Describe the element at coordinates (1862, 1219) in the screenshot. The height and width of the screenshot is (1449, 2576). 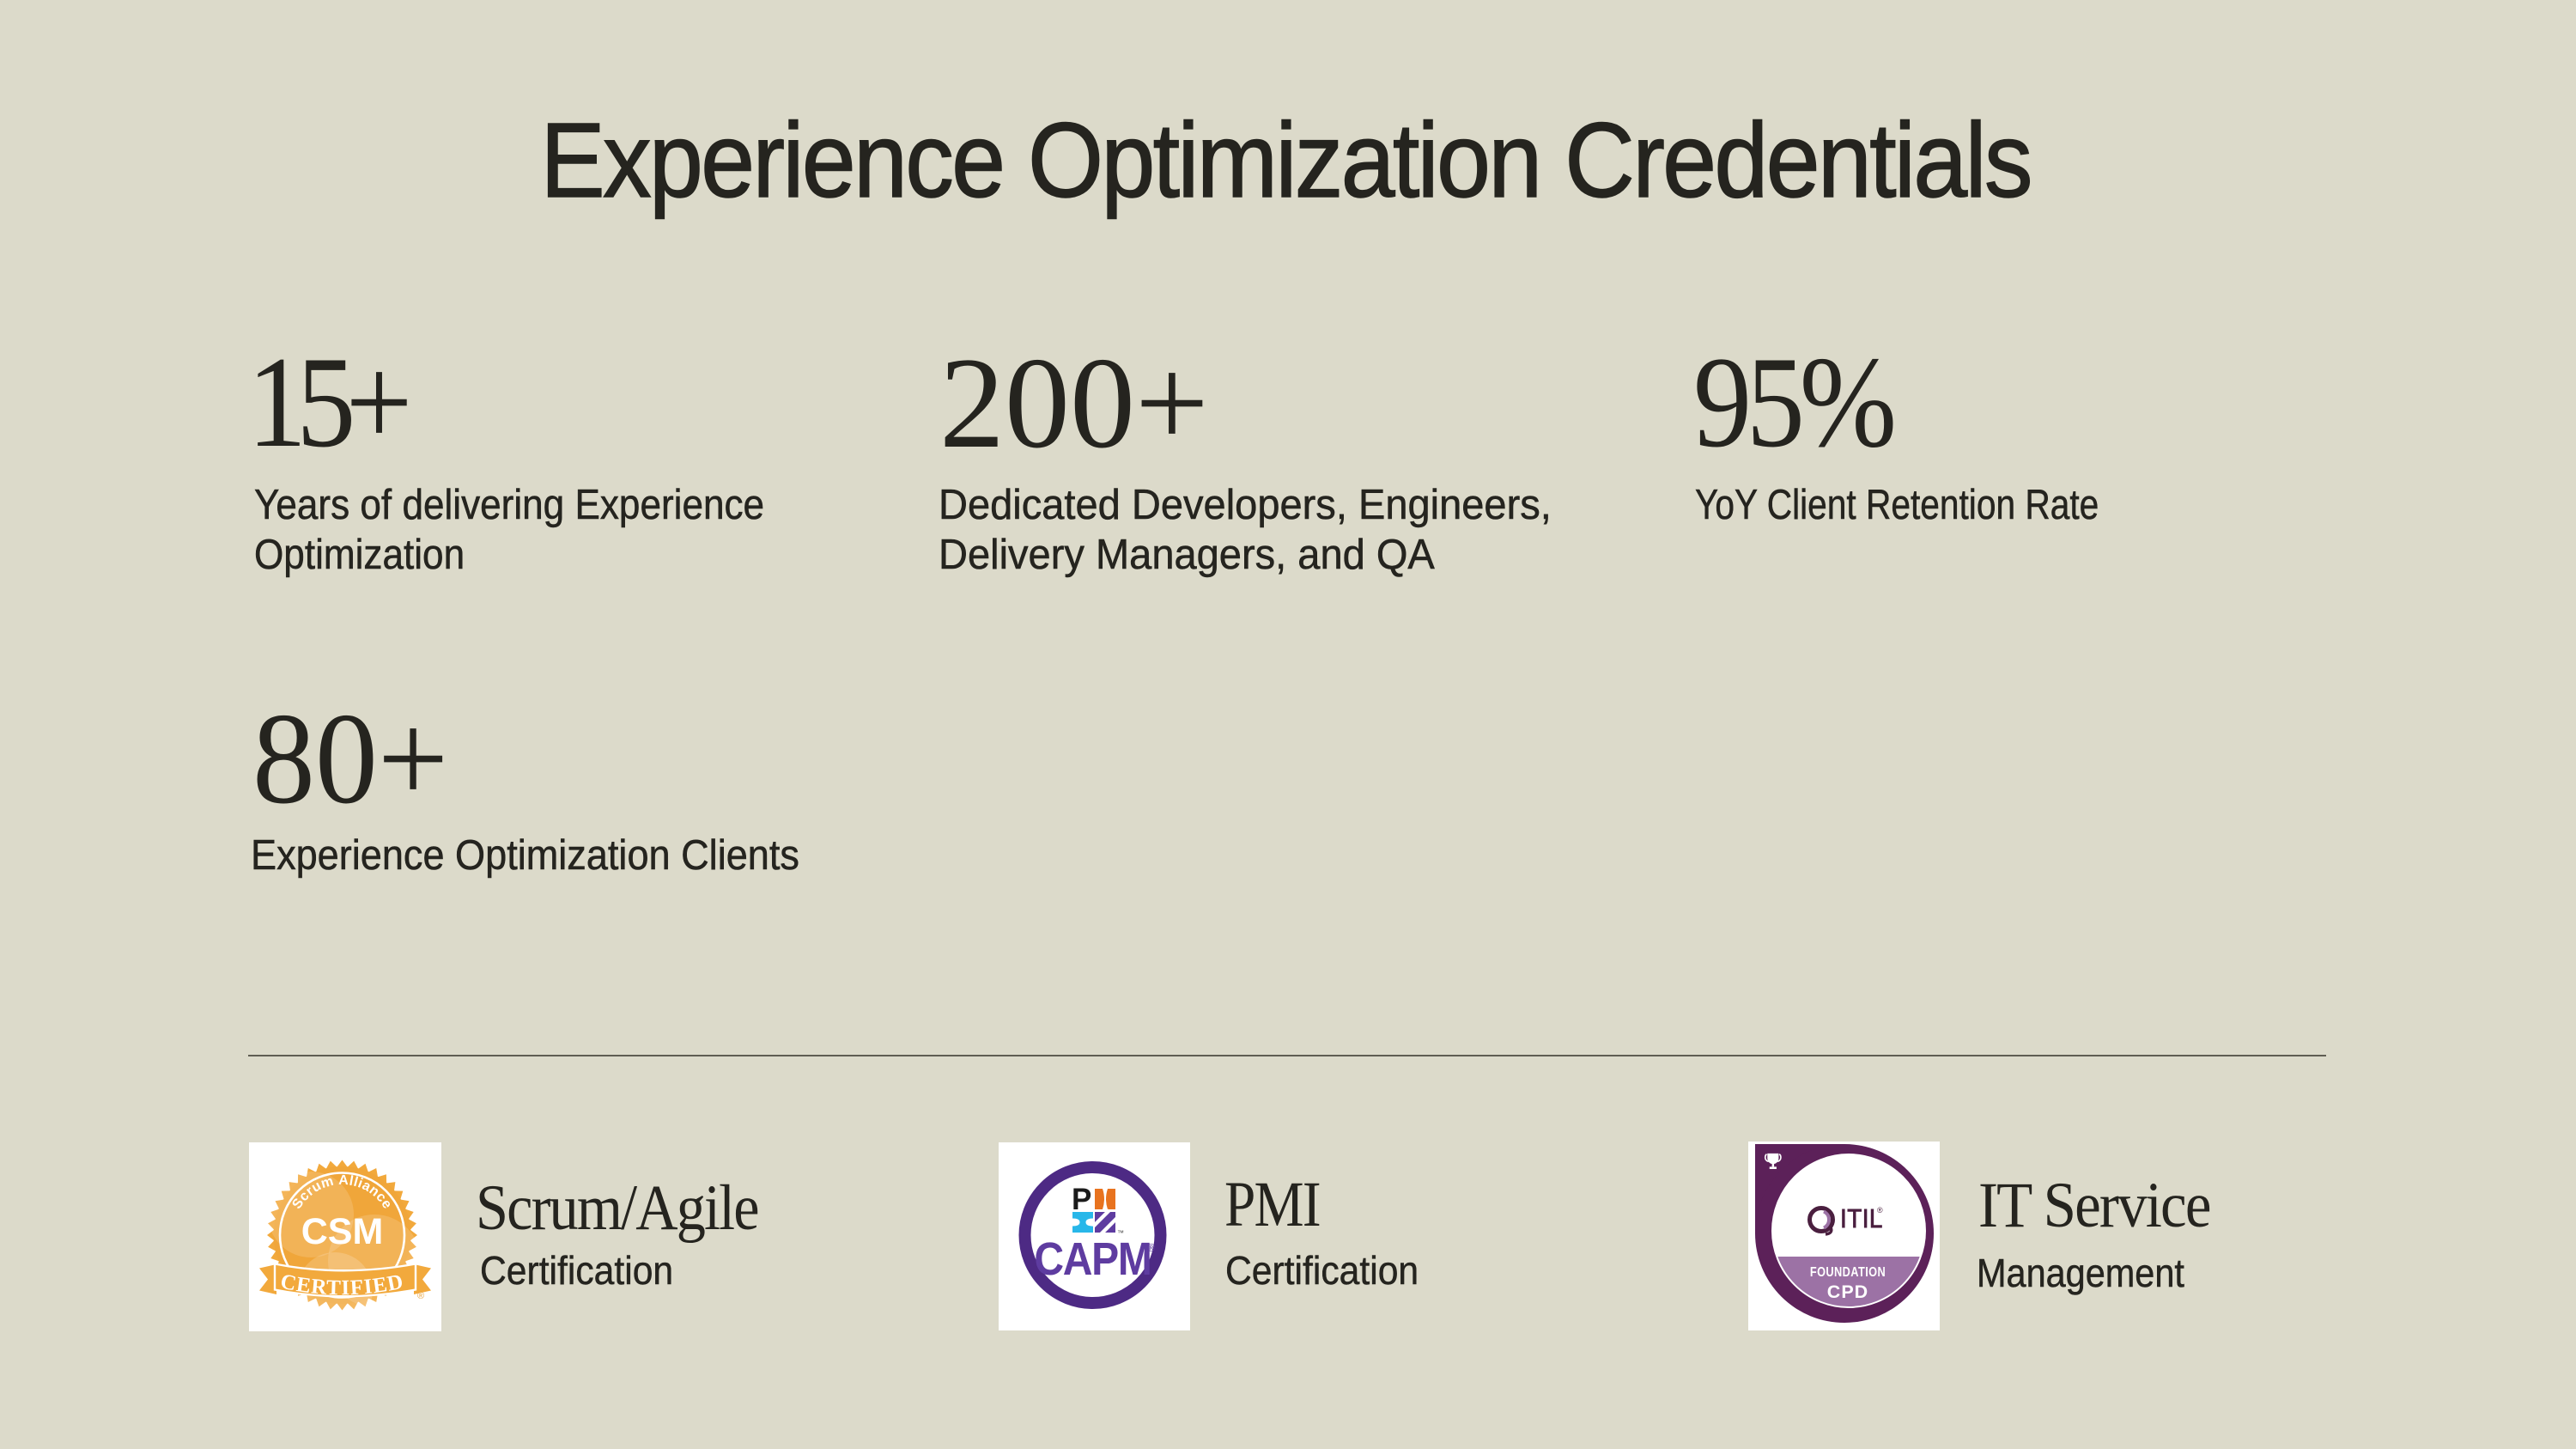
I see `svg-text: ITIL` at that location.